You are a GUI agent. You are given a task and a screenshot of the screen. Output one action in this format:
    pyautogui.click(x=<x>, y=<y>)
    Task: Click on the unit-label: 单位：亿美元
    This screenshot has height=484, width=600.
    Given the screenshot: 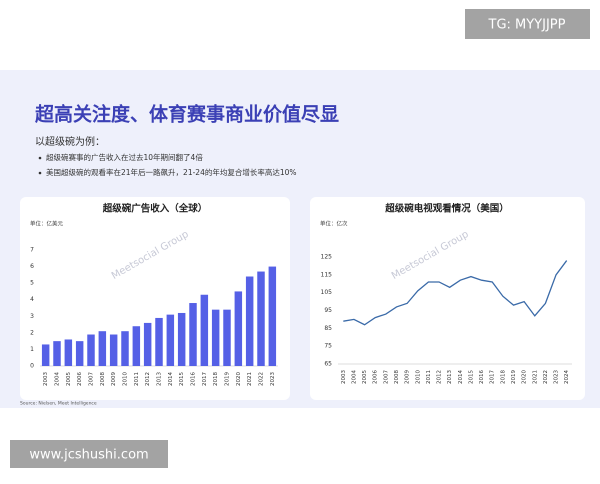 What is the action you would take?
    pyautogui.click(x=47, y=224)
    